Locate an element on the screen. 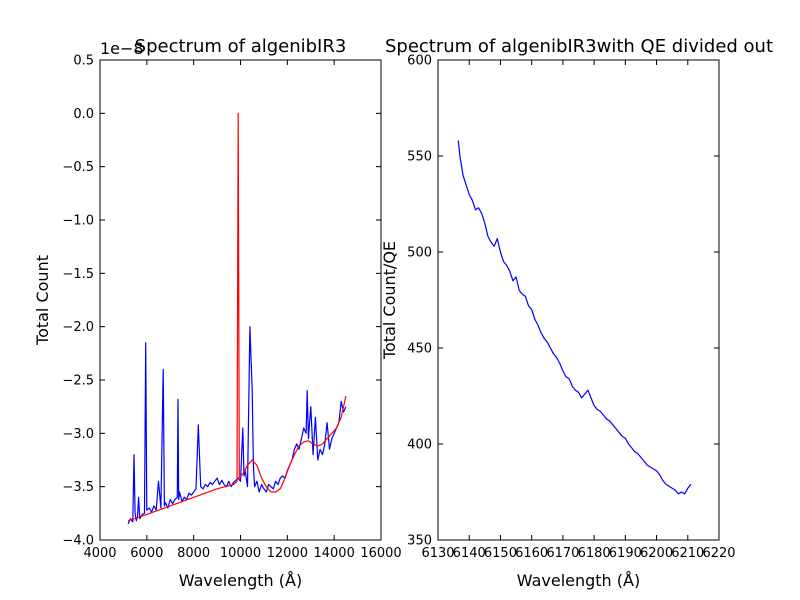 This screenshot has height=600, width=800. right-x-tick-label: 6170 is located at coordinates (562, 553).